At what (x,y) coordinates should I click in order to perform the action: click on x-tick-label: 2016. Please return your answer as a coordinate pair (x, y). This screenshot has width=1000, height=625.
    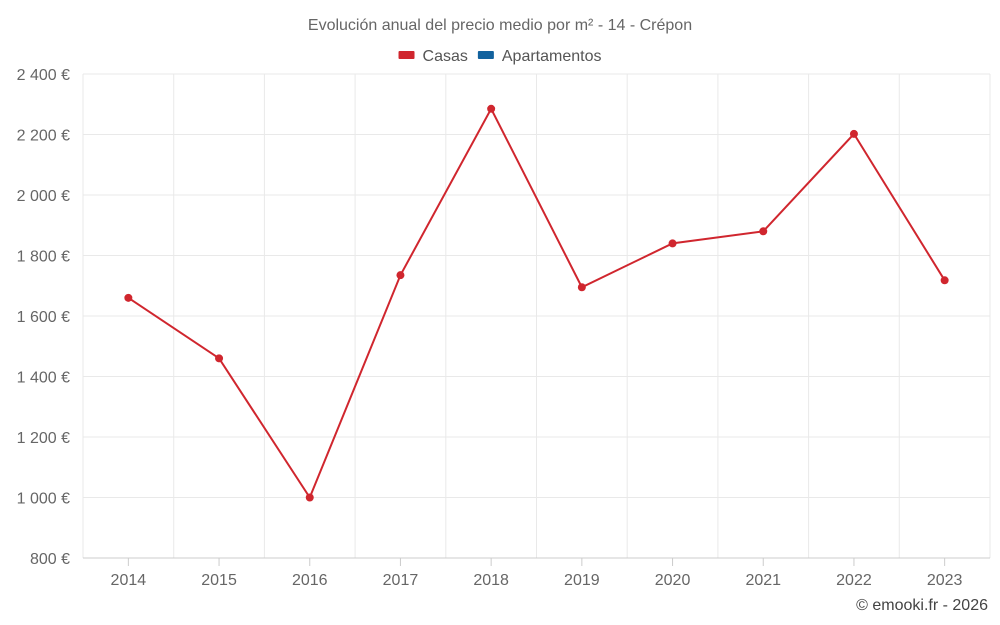
    Looking at the image, I should click on (310, 580).